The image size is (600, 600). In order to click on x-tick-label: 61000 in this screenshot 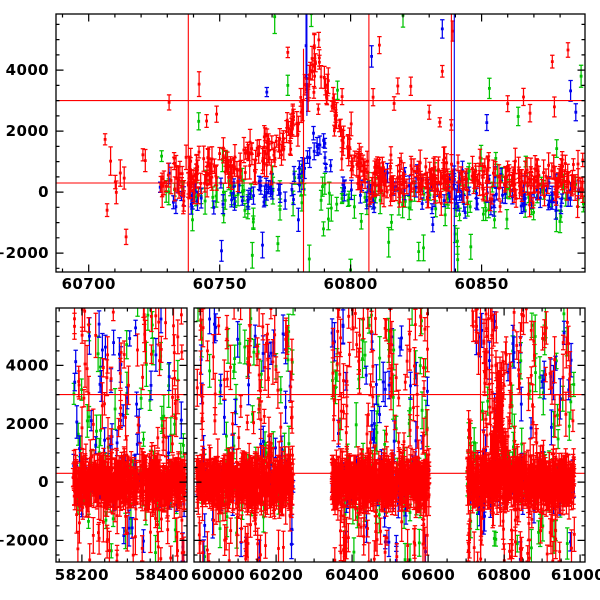, I will do `click(575, 575)`.